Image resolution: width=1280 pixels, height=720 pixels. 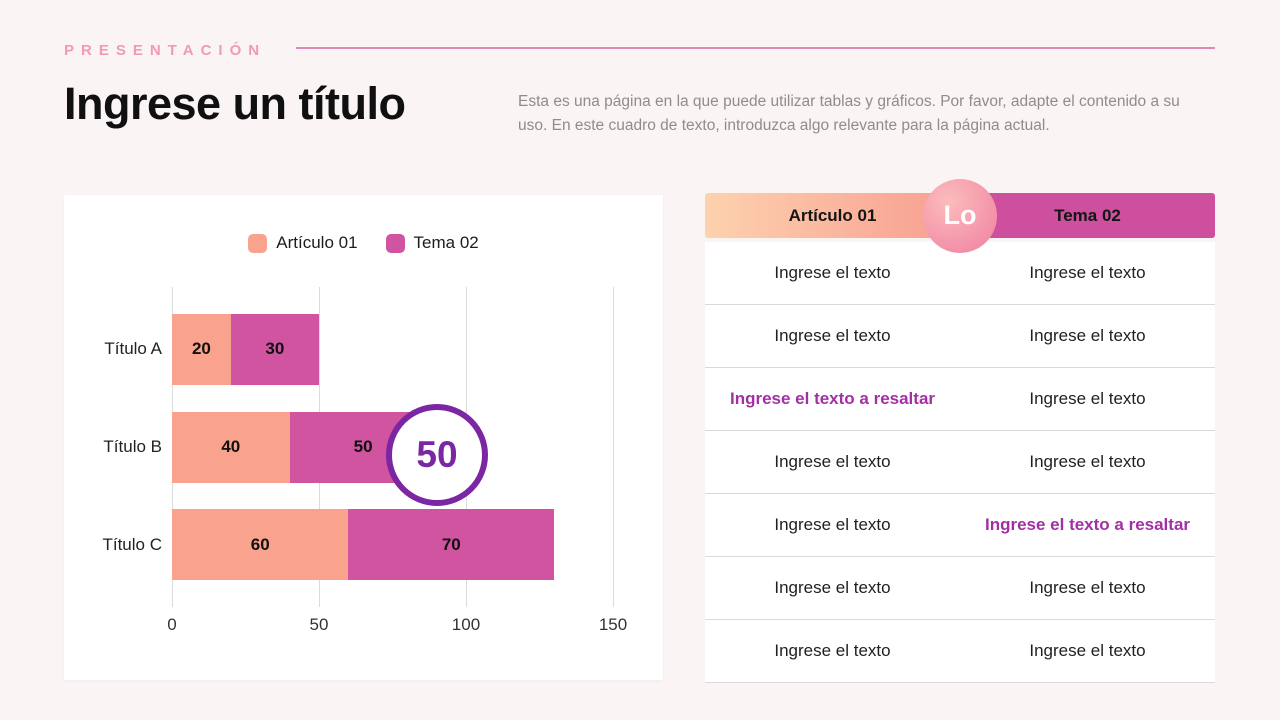 What do you see at coordinates (133, 349) in the screenshot?
I see `category-label-titulo-a: Título A` at bounding box center [133, 349].